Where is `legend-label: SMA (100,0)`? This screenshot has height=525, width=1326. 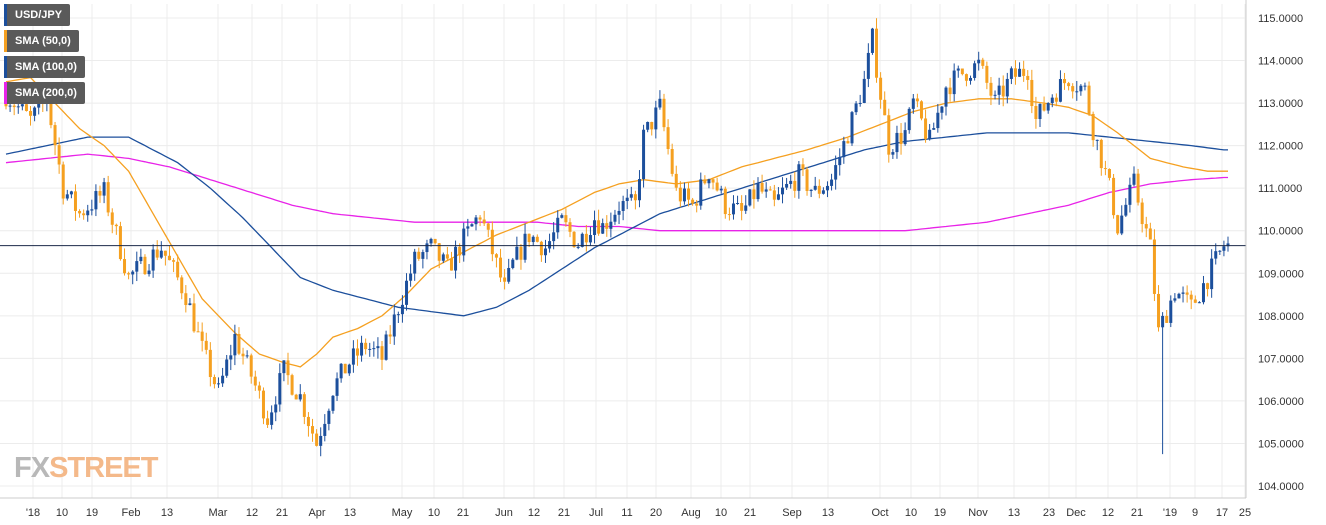 legend-label: SMA (100,0) is located at coordinates (46, 67).